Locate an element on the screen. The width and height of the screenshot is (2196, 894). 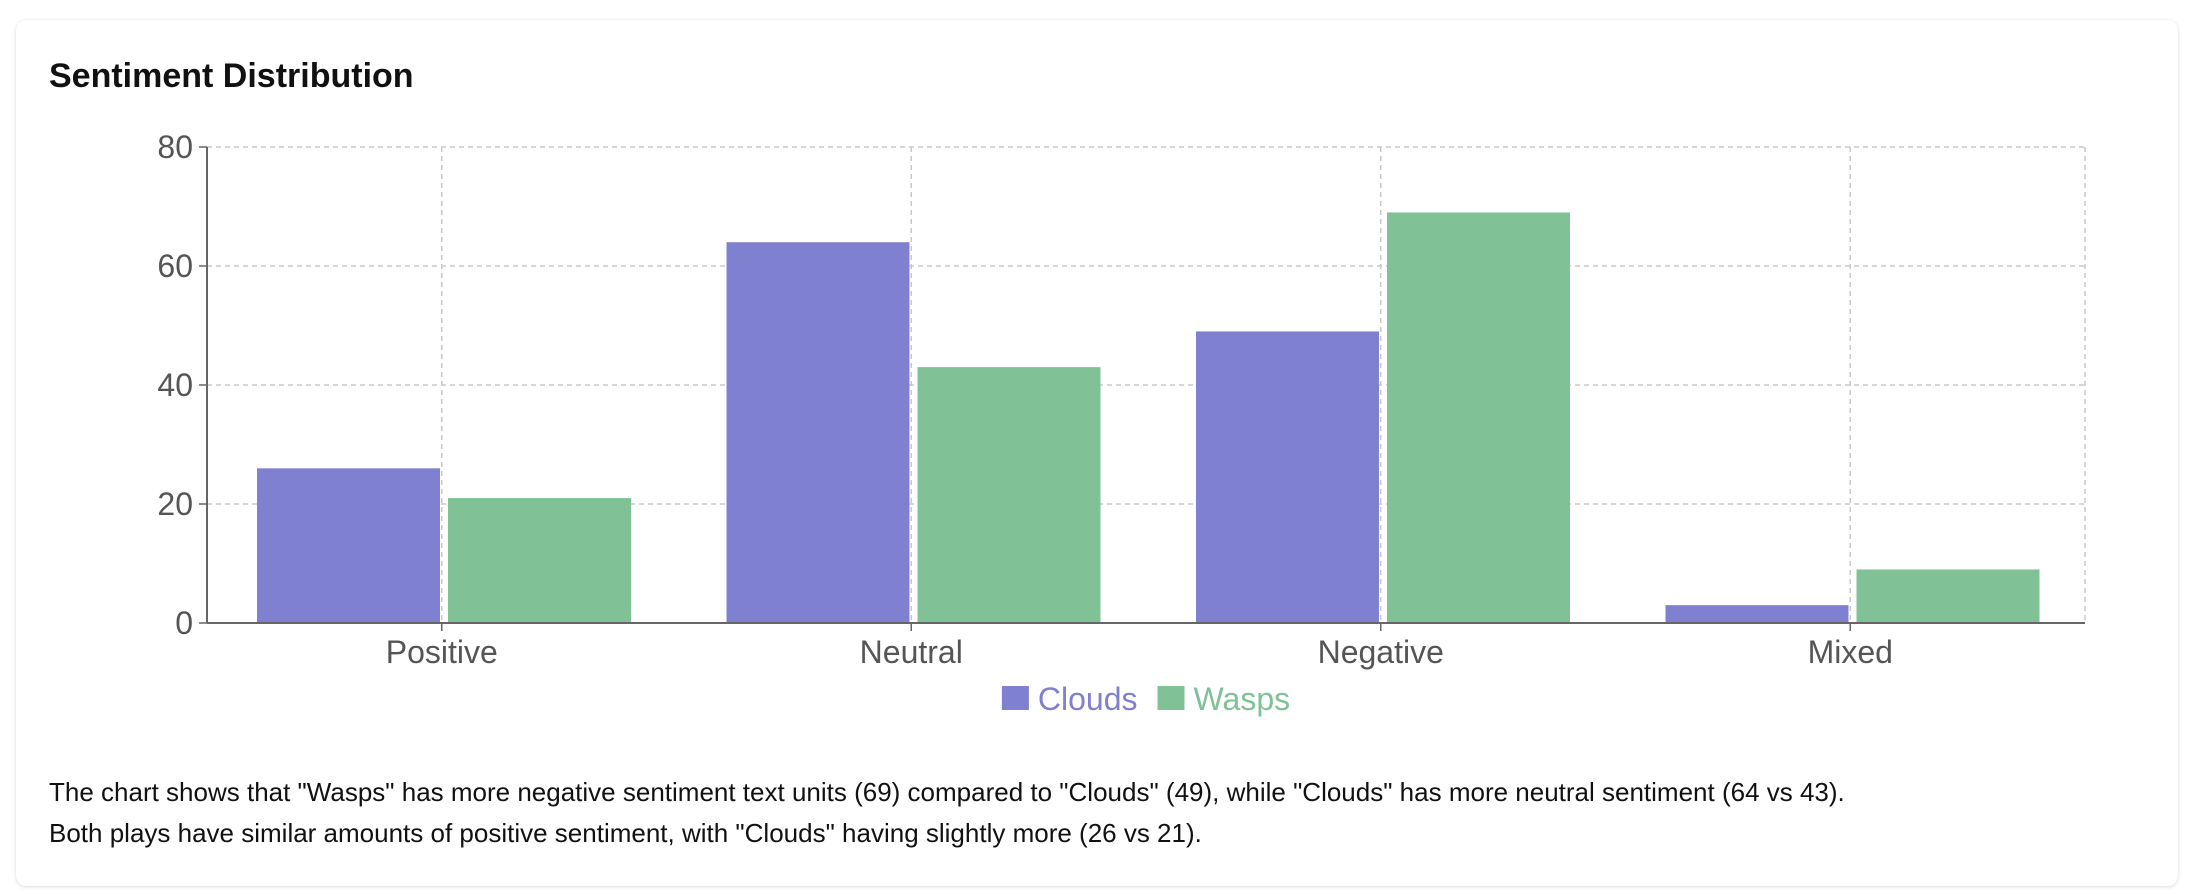
y-tick-label: 60 is located at coordinates (175, 266).